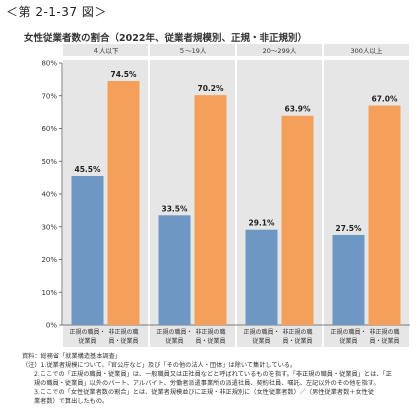  What do you see at coordinates (51, 326) in the screenshot?
I see `y-tick-label: 0%` at bounding box center [51, 326].